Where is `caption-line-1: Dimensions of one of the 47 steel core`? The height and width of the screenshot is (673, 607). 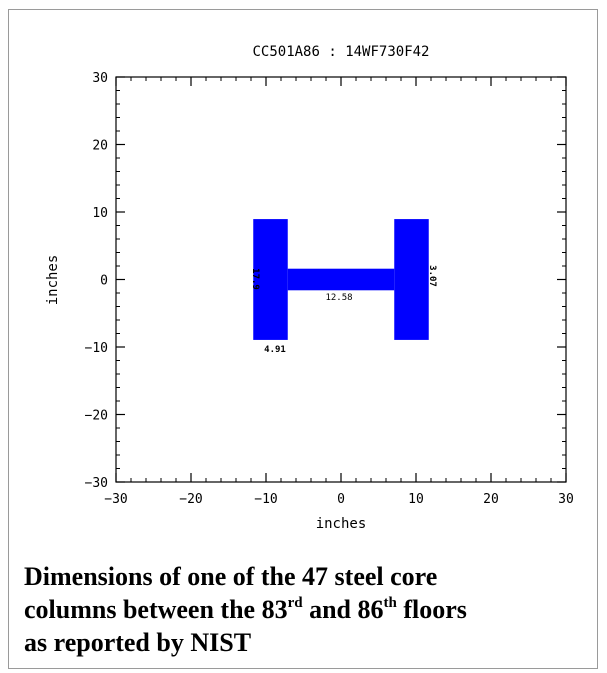
caption-line-1: Dimensions of one of the 47 steel core is located at coordinates (231, 576).